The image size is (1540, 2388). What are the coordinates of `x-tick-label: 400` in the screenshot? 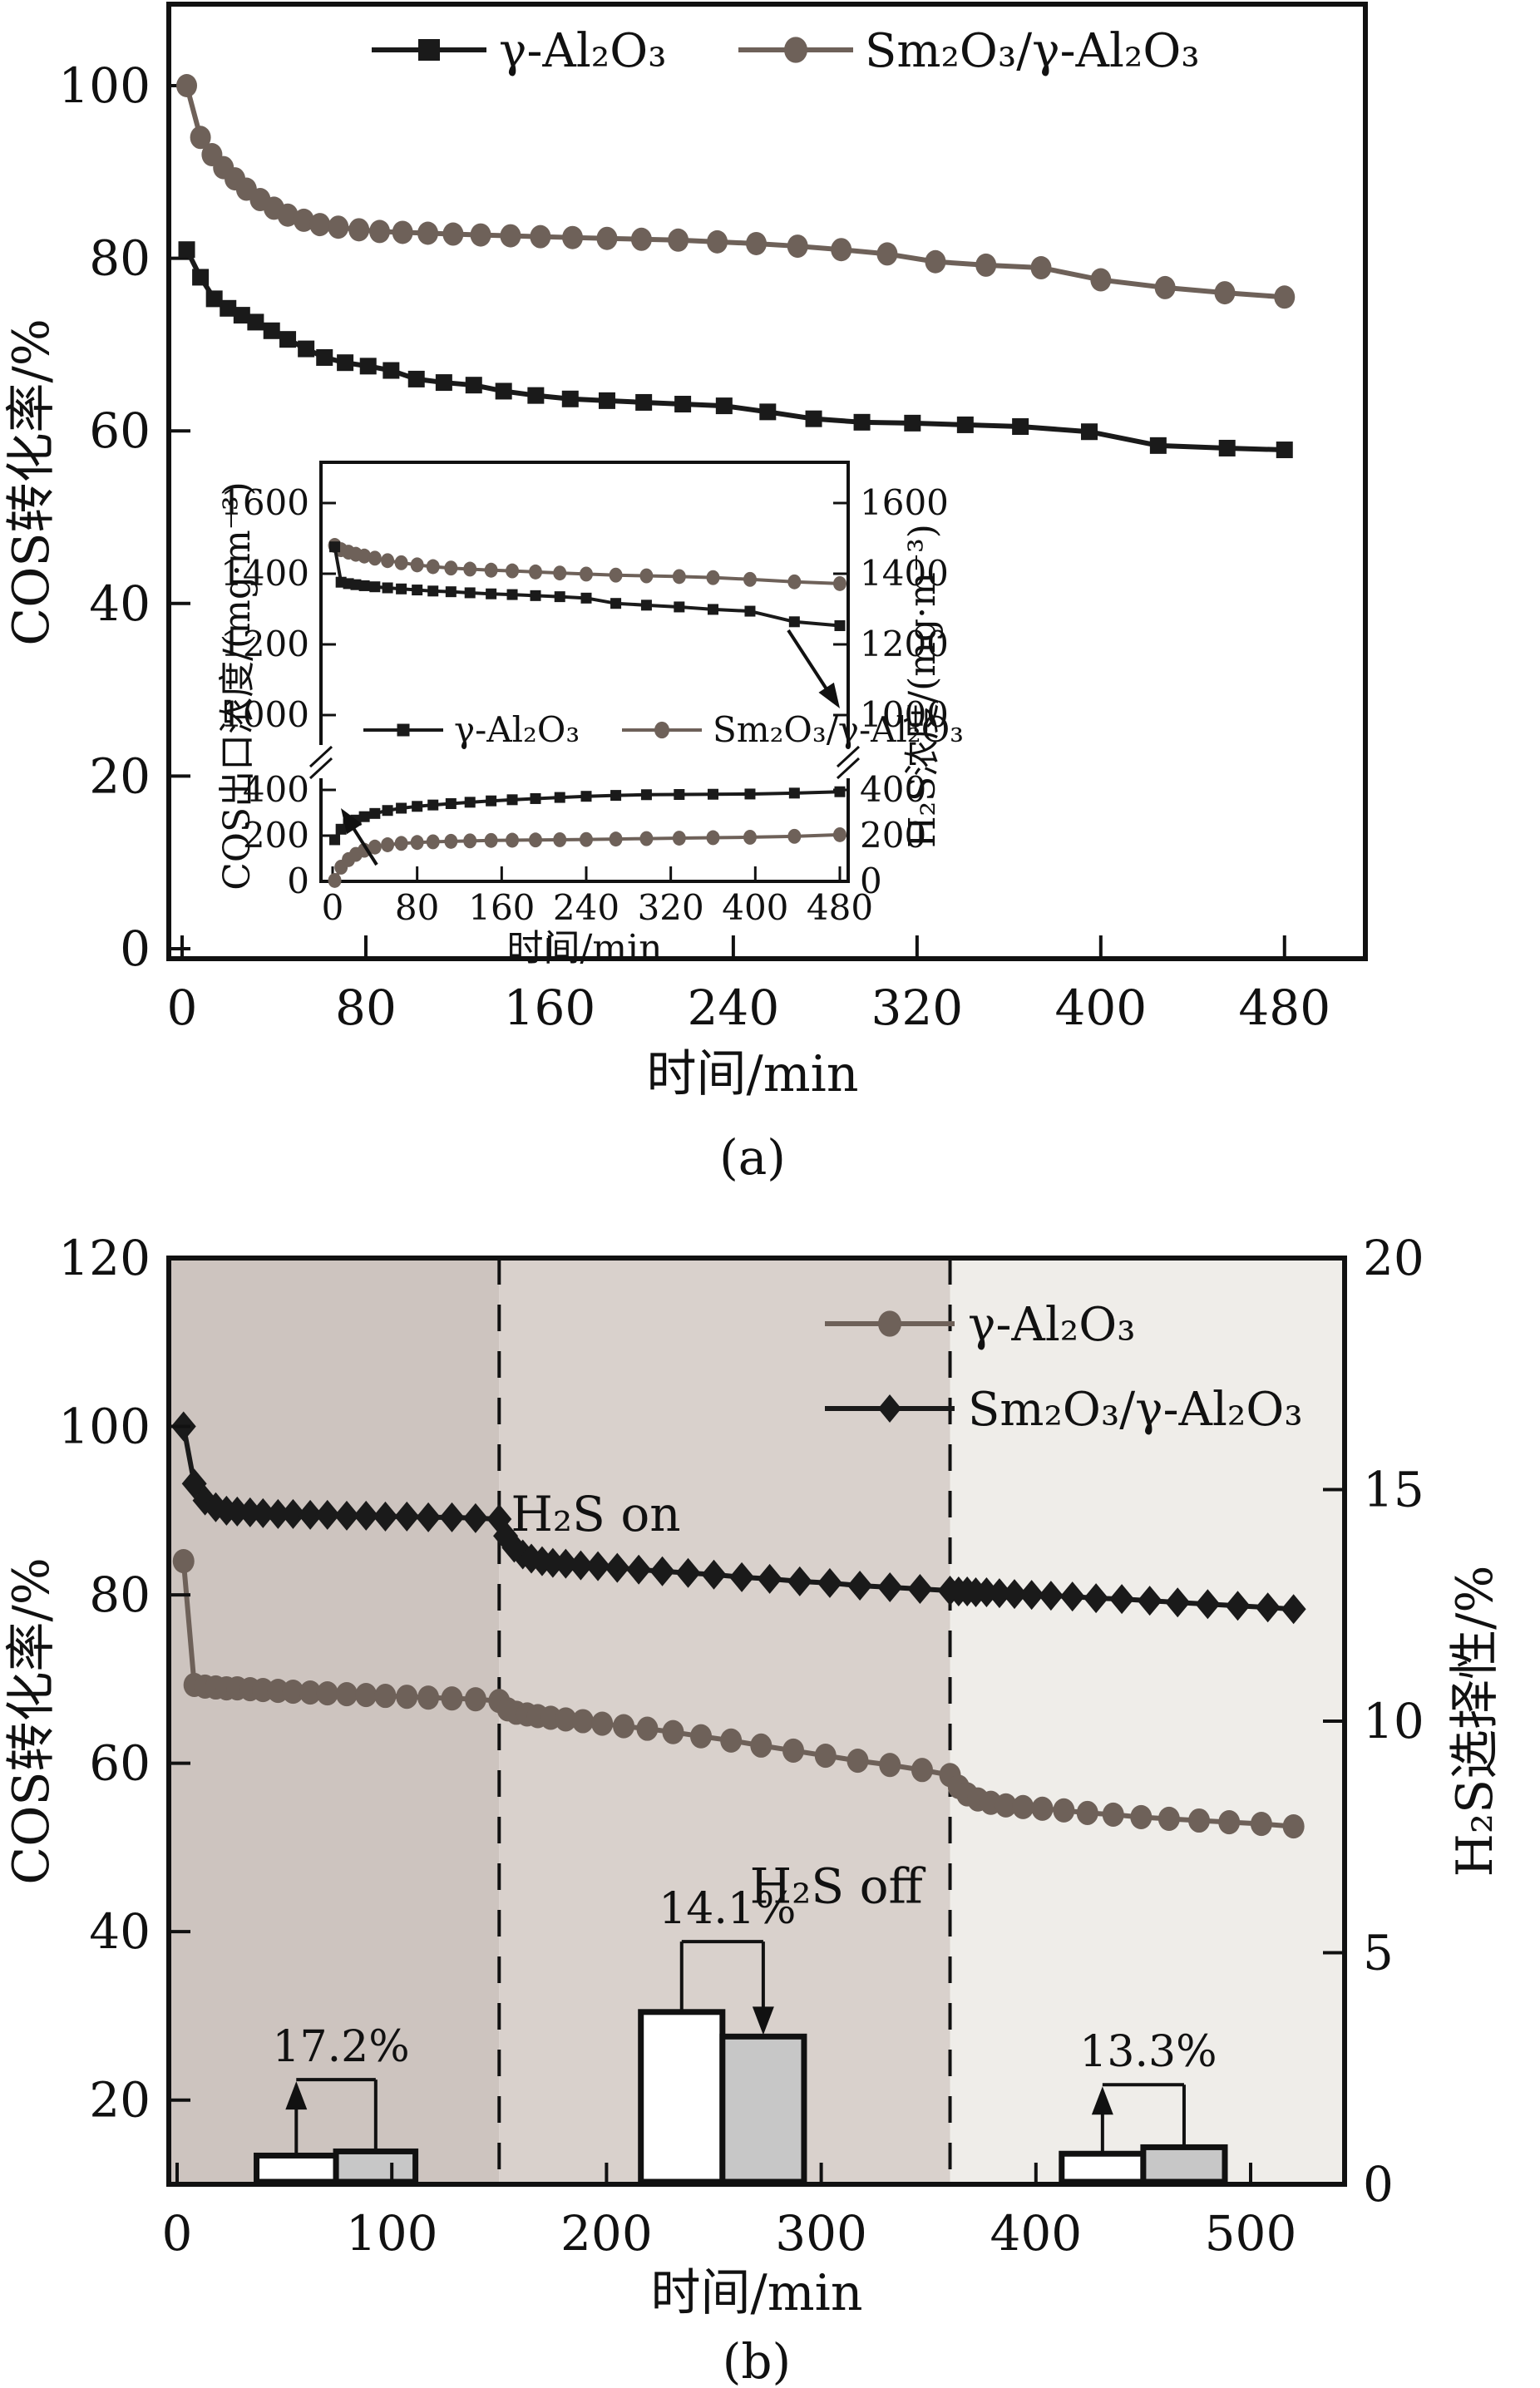 It's located at (755, 908).